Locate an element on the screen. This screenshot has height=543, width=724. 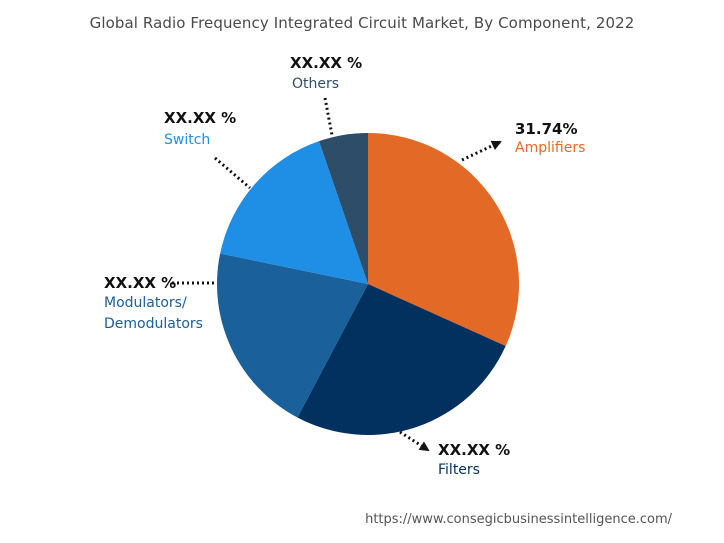
switch-leader is located at coordinates (232, 173).